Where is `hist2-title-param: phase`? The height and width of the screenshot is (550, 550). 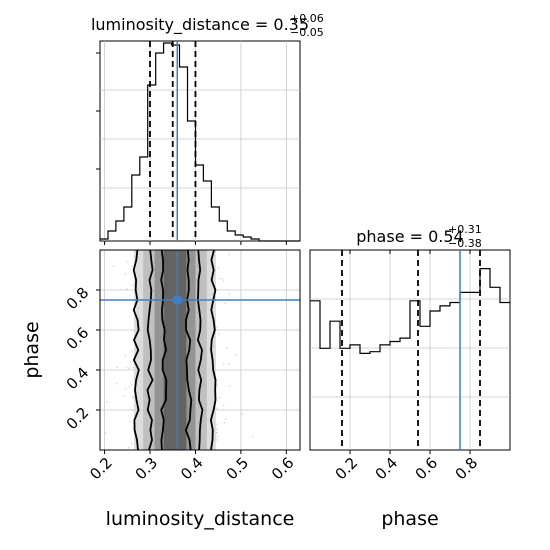 hist2-title-param: phase is located at coordinates (380, 236).